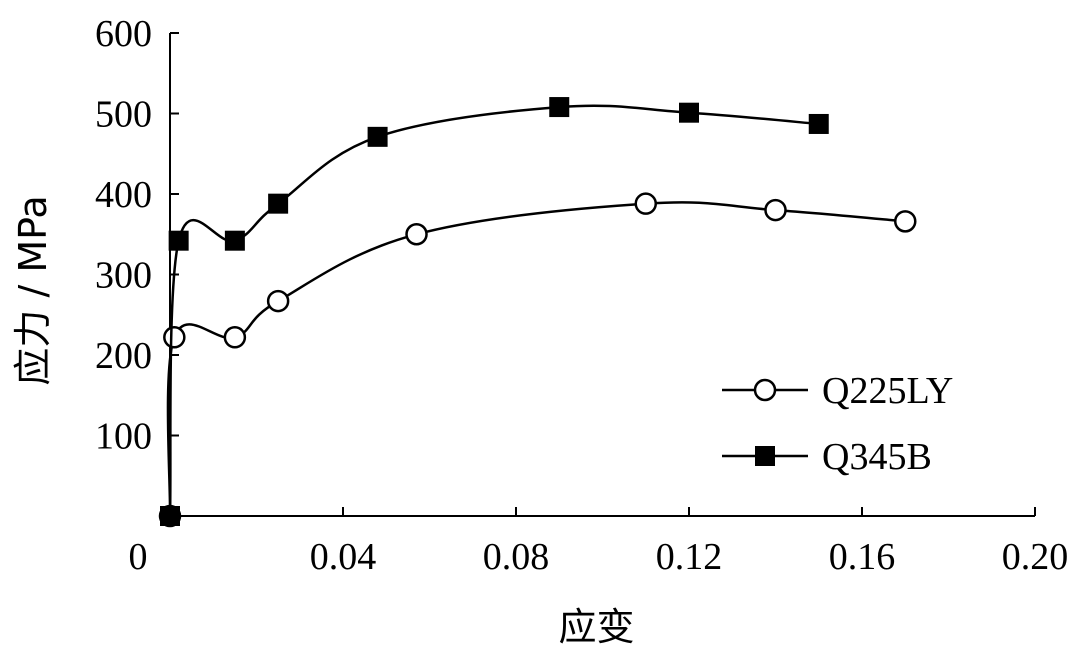 Image resolution: width=1080 pixels, height=658 pixels. What do you see at coordinates (123, 34) in the screenshot?
I see `y-tick-label: 600` at bounding box center [123, 34].